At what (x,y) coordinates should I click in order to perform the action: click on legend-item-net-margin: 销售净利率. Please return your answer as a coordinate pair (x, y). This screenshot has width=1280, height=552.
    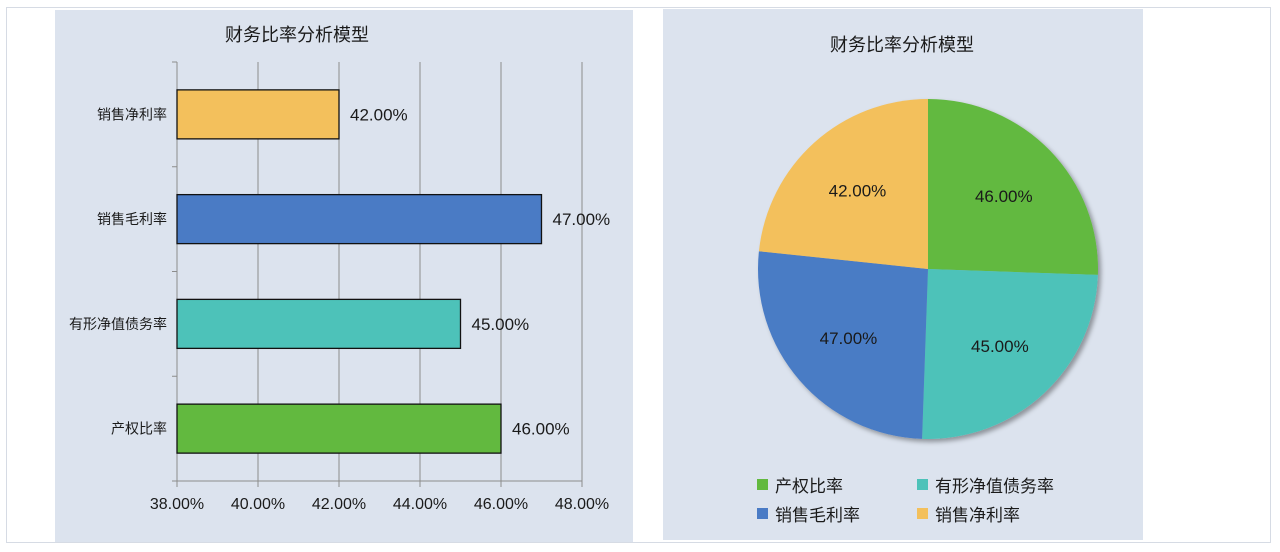
    Looking at the image, I should click on (968, 513).